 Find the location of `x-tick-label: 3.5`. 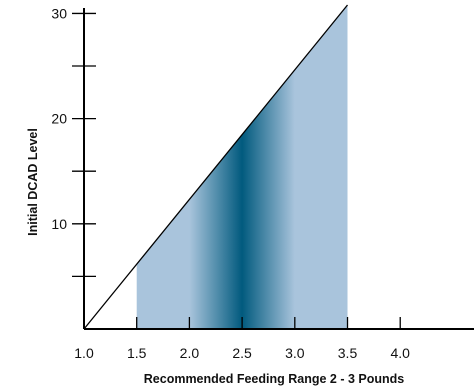

x-tick-label: 3.5 is located at coordinates (348, 353).